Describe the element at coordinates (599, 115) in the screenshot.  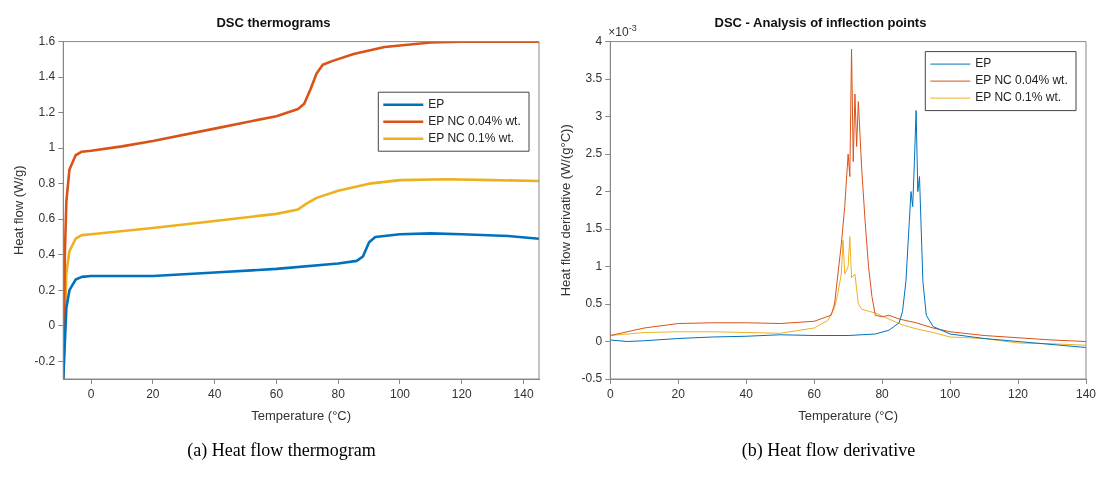
I see `y-tick-label: 3` at that location.